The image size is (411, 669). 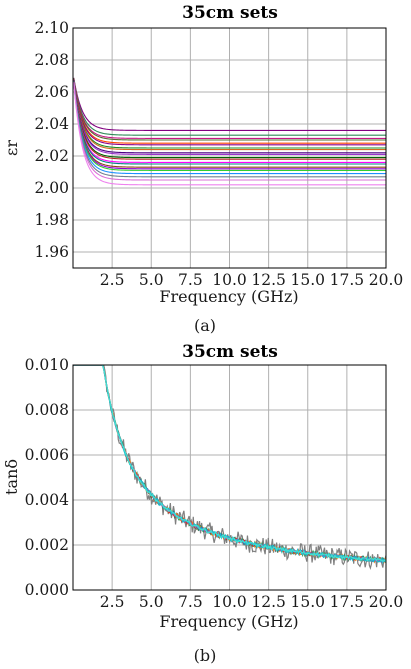 I want to click on y-tick-label: 0.008, so click(x=47, y=410).